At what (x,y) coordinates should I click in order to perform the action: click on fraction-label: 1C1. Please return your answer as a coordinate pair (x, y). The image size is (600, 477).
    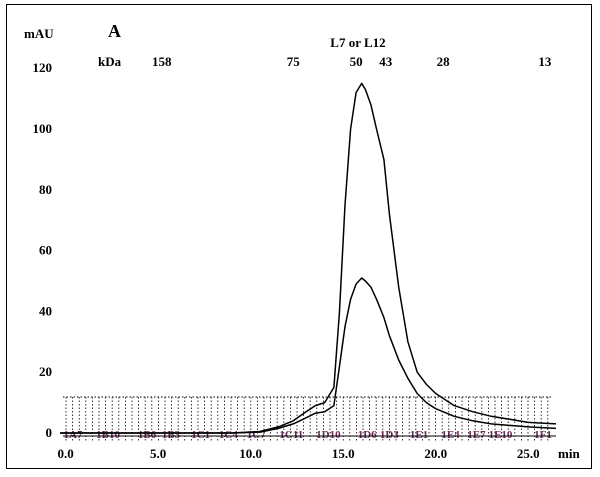
    Looking at the image, I should click on (200, 435).